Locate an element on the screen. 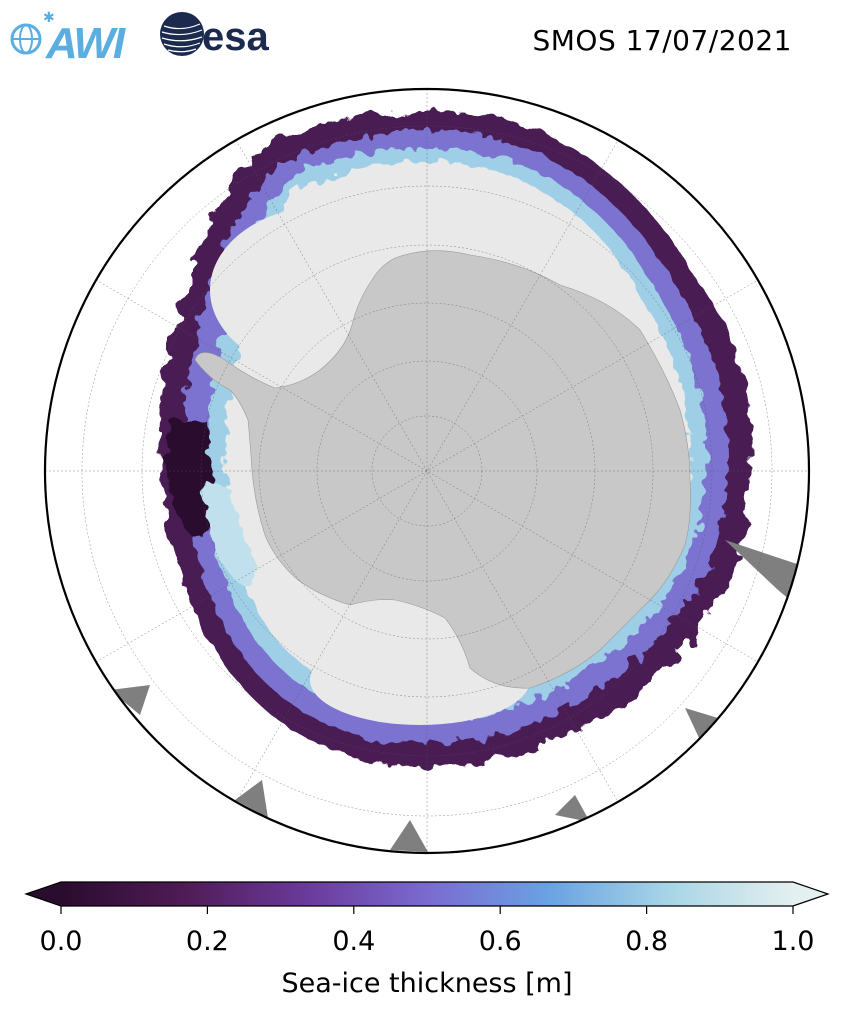 Image resolution: width=854 pixels, height=1026 pixels. light-ice-patch is located at coordinates (232, 533).